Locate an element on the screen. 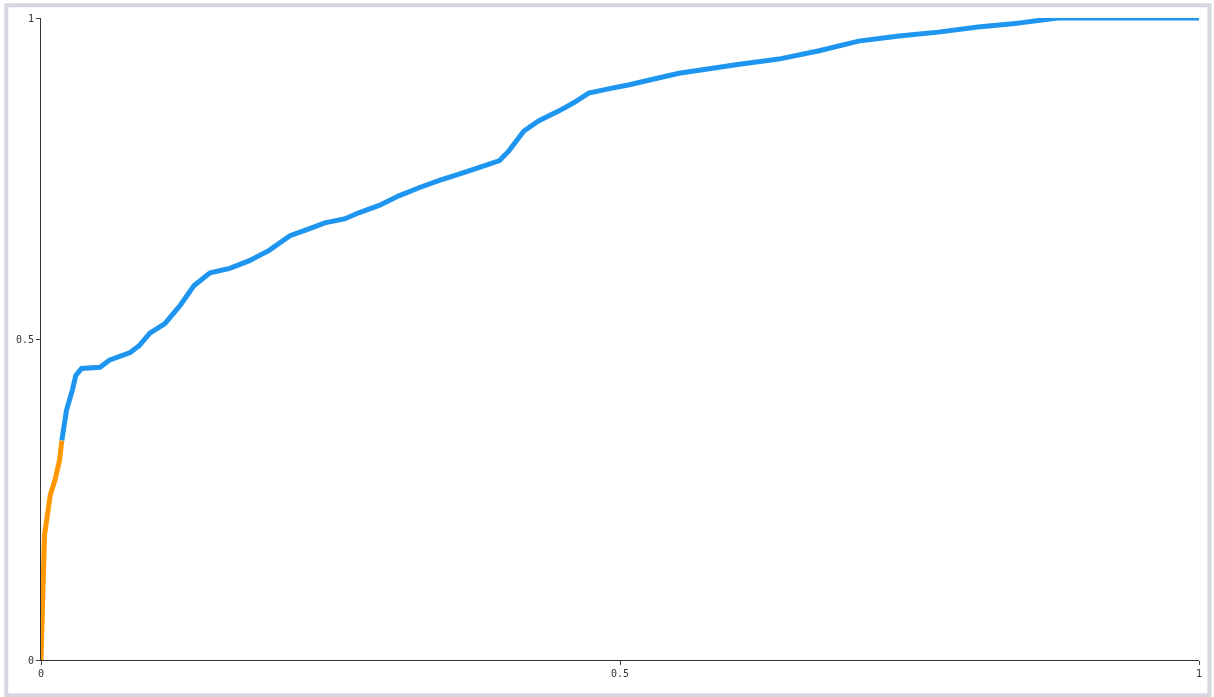 The image size is (1214, 697). y-tick-label: 0 is located at coordinates (30, 660).